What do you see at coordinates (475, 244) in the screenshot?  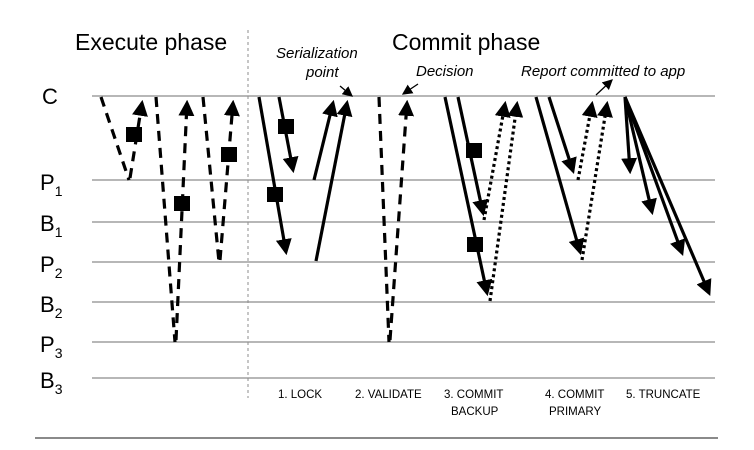 I see `commit-backup-box-b2` at bounding box center [475, 244].